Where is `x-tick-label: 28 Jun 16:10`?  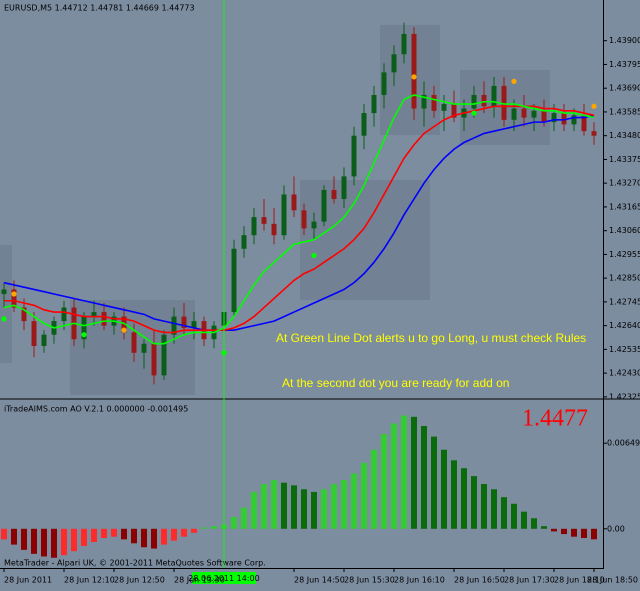
x-tick-label: 28 Jun 16:10 is located at coordinates (419, 580).